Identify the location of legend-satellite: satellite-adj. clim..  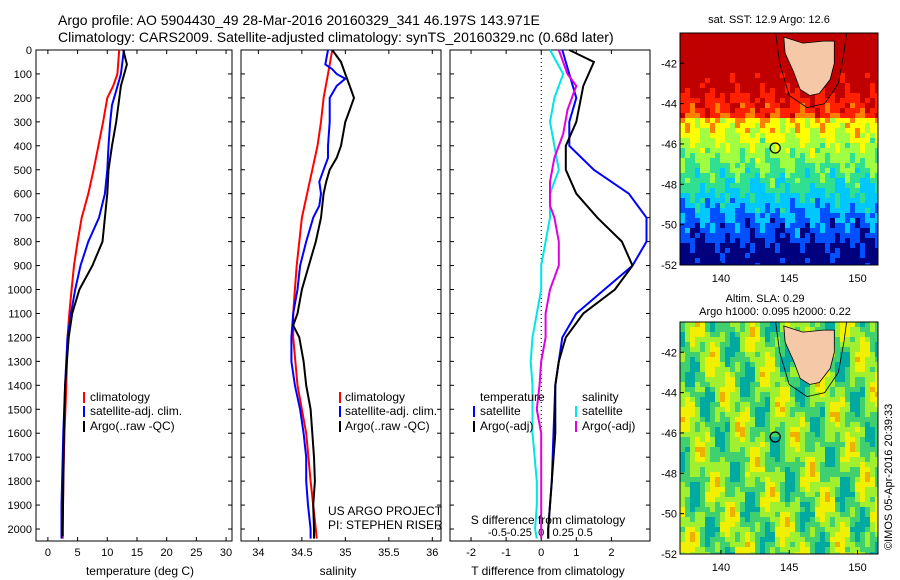
(391, 411).